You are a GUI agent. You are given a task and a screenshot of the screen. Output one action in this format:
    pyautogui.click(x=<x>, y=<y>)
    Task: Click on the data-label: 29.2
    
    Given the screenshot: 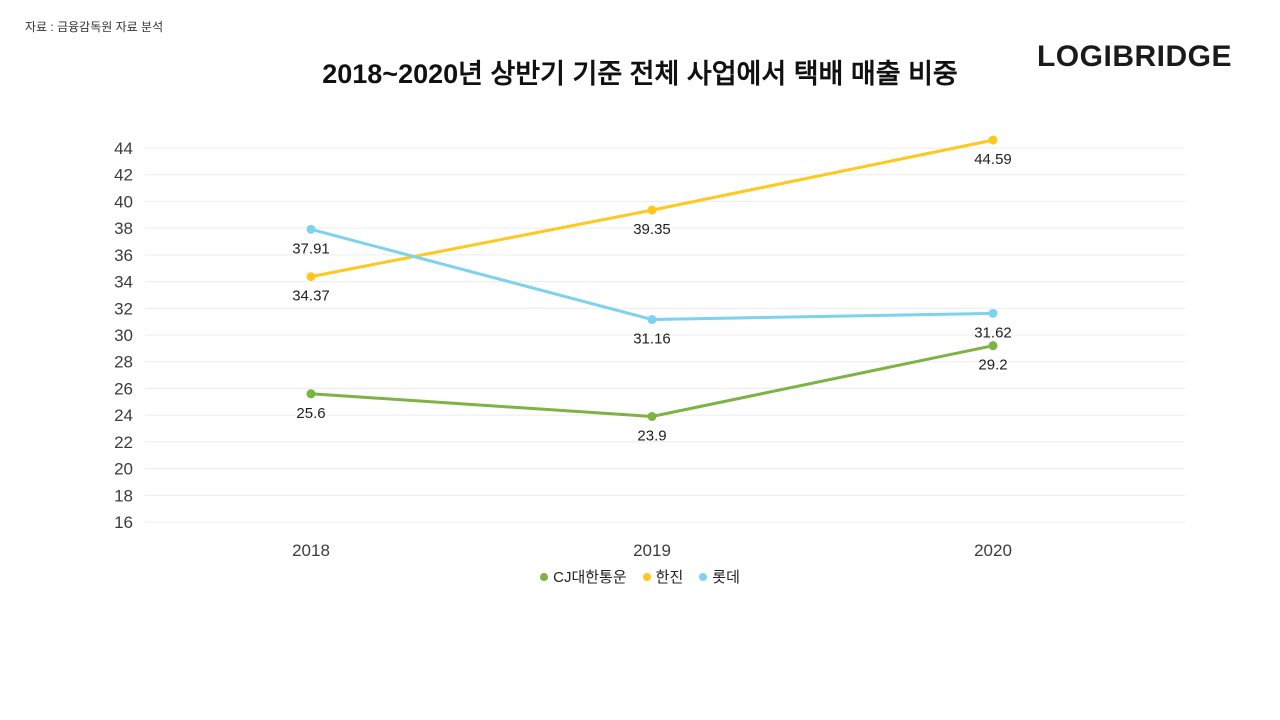 What is the action you would take?
    pyautogui.click(x=992, y=365)
    